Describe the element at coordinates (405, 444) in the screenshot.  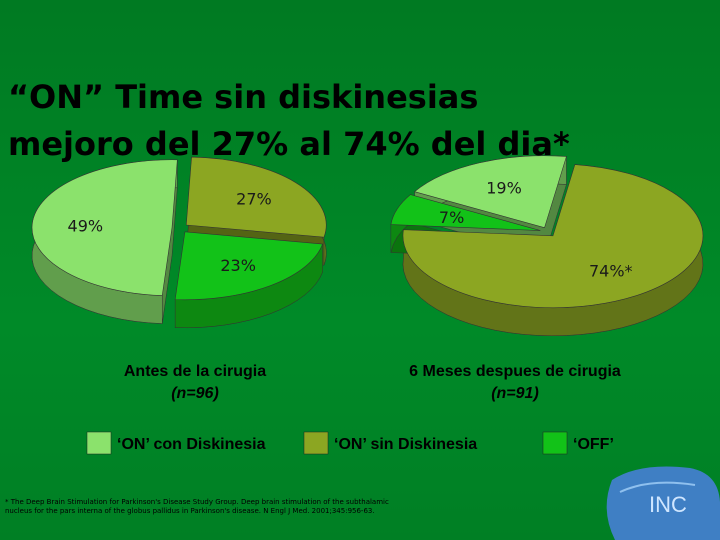
I see `legend-label: ‘ON’ sin Diskinesia` at that location.